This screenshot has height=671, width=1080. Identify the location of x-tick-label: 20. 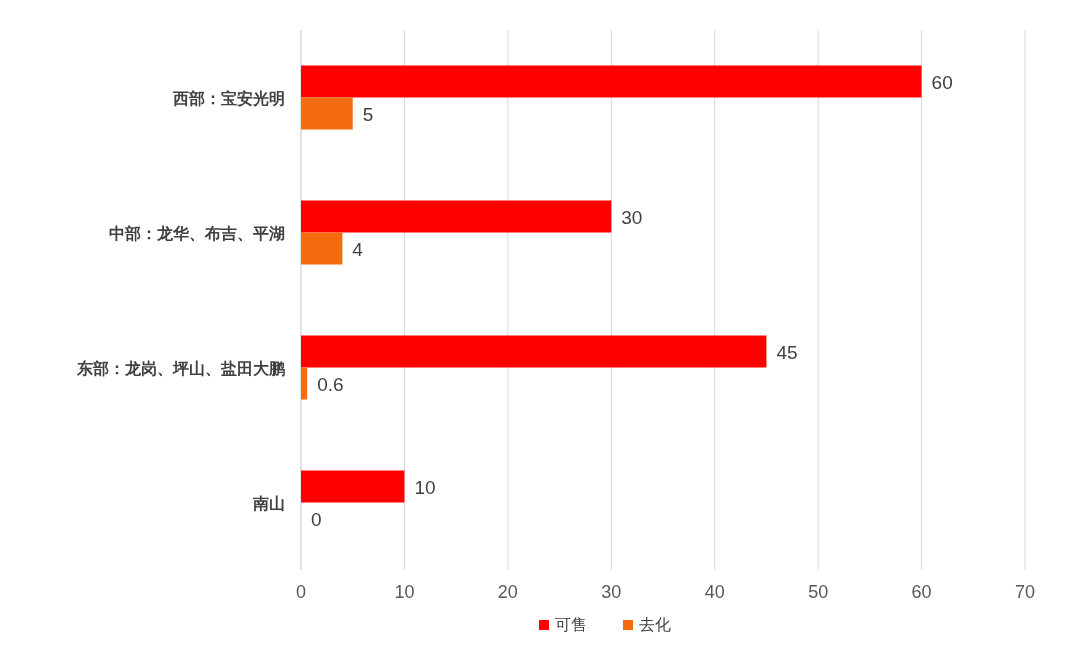
(507, 592).